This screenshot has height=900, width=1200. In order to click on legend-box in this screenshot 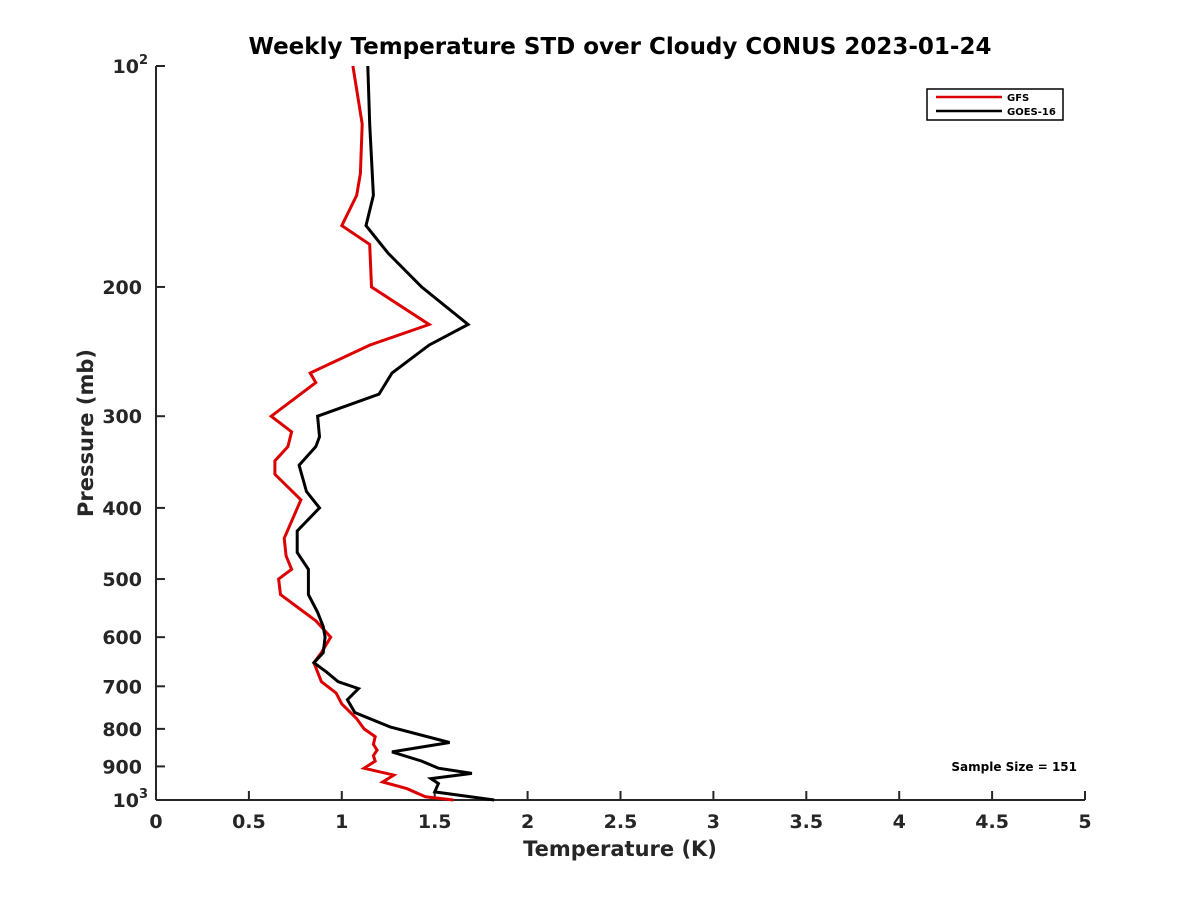, I will do `click(995, 104)`.